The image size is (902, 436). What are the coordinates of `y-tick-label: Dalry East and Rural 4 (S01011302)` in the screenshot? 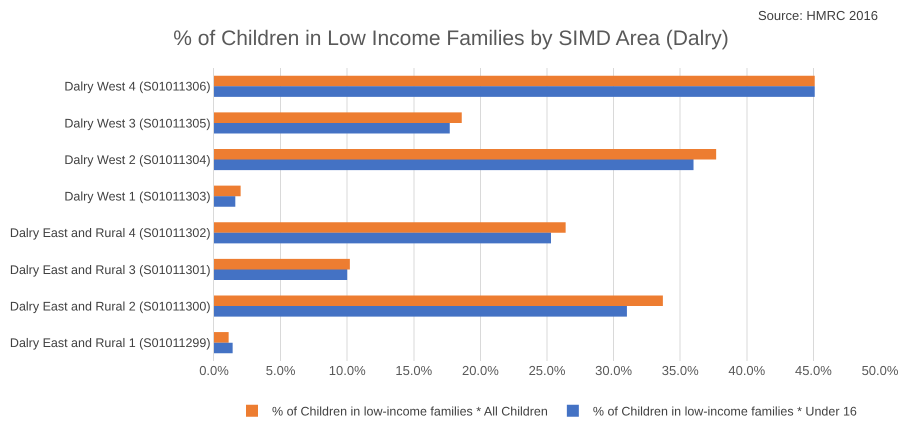 It's located at (110, 233).